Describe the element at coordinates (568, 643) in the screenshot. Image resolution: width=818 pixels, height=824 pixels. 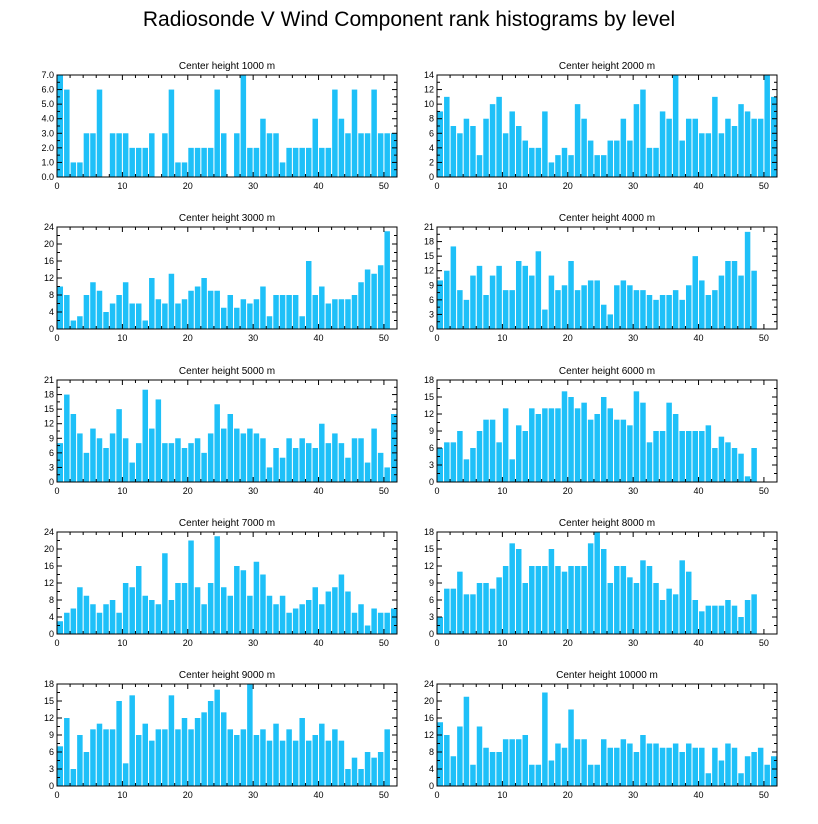
I see `x-tick-label: 20` at that location.